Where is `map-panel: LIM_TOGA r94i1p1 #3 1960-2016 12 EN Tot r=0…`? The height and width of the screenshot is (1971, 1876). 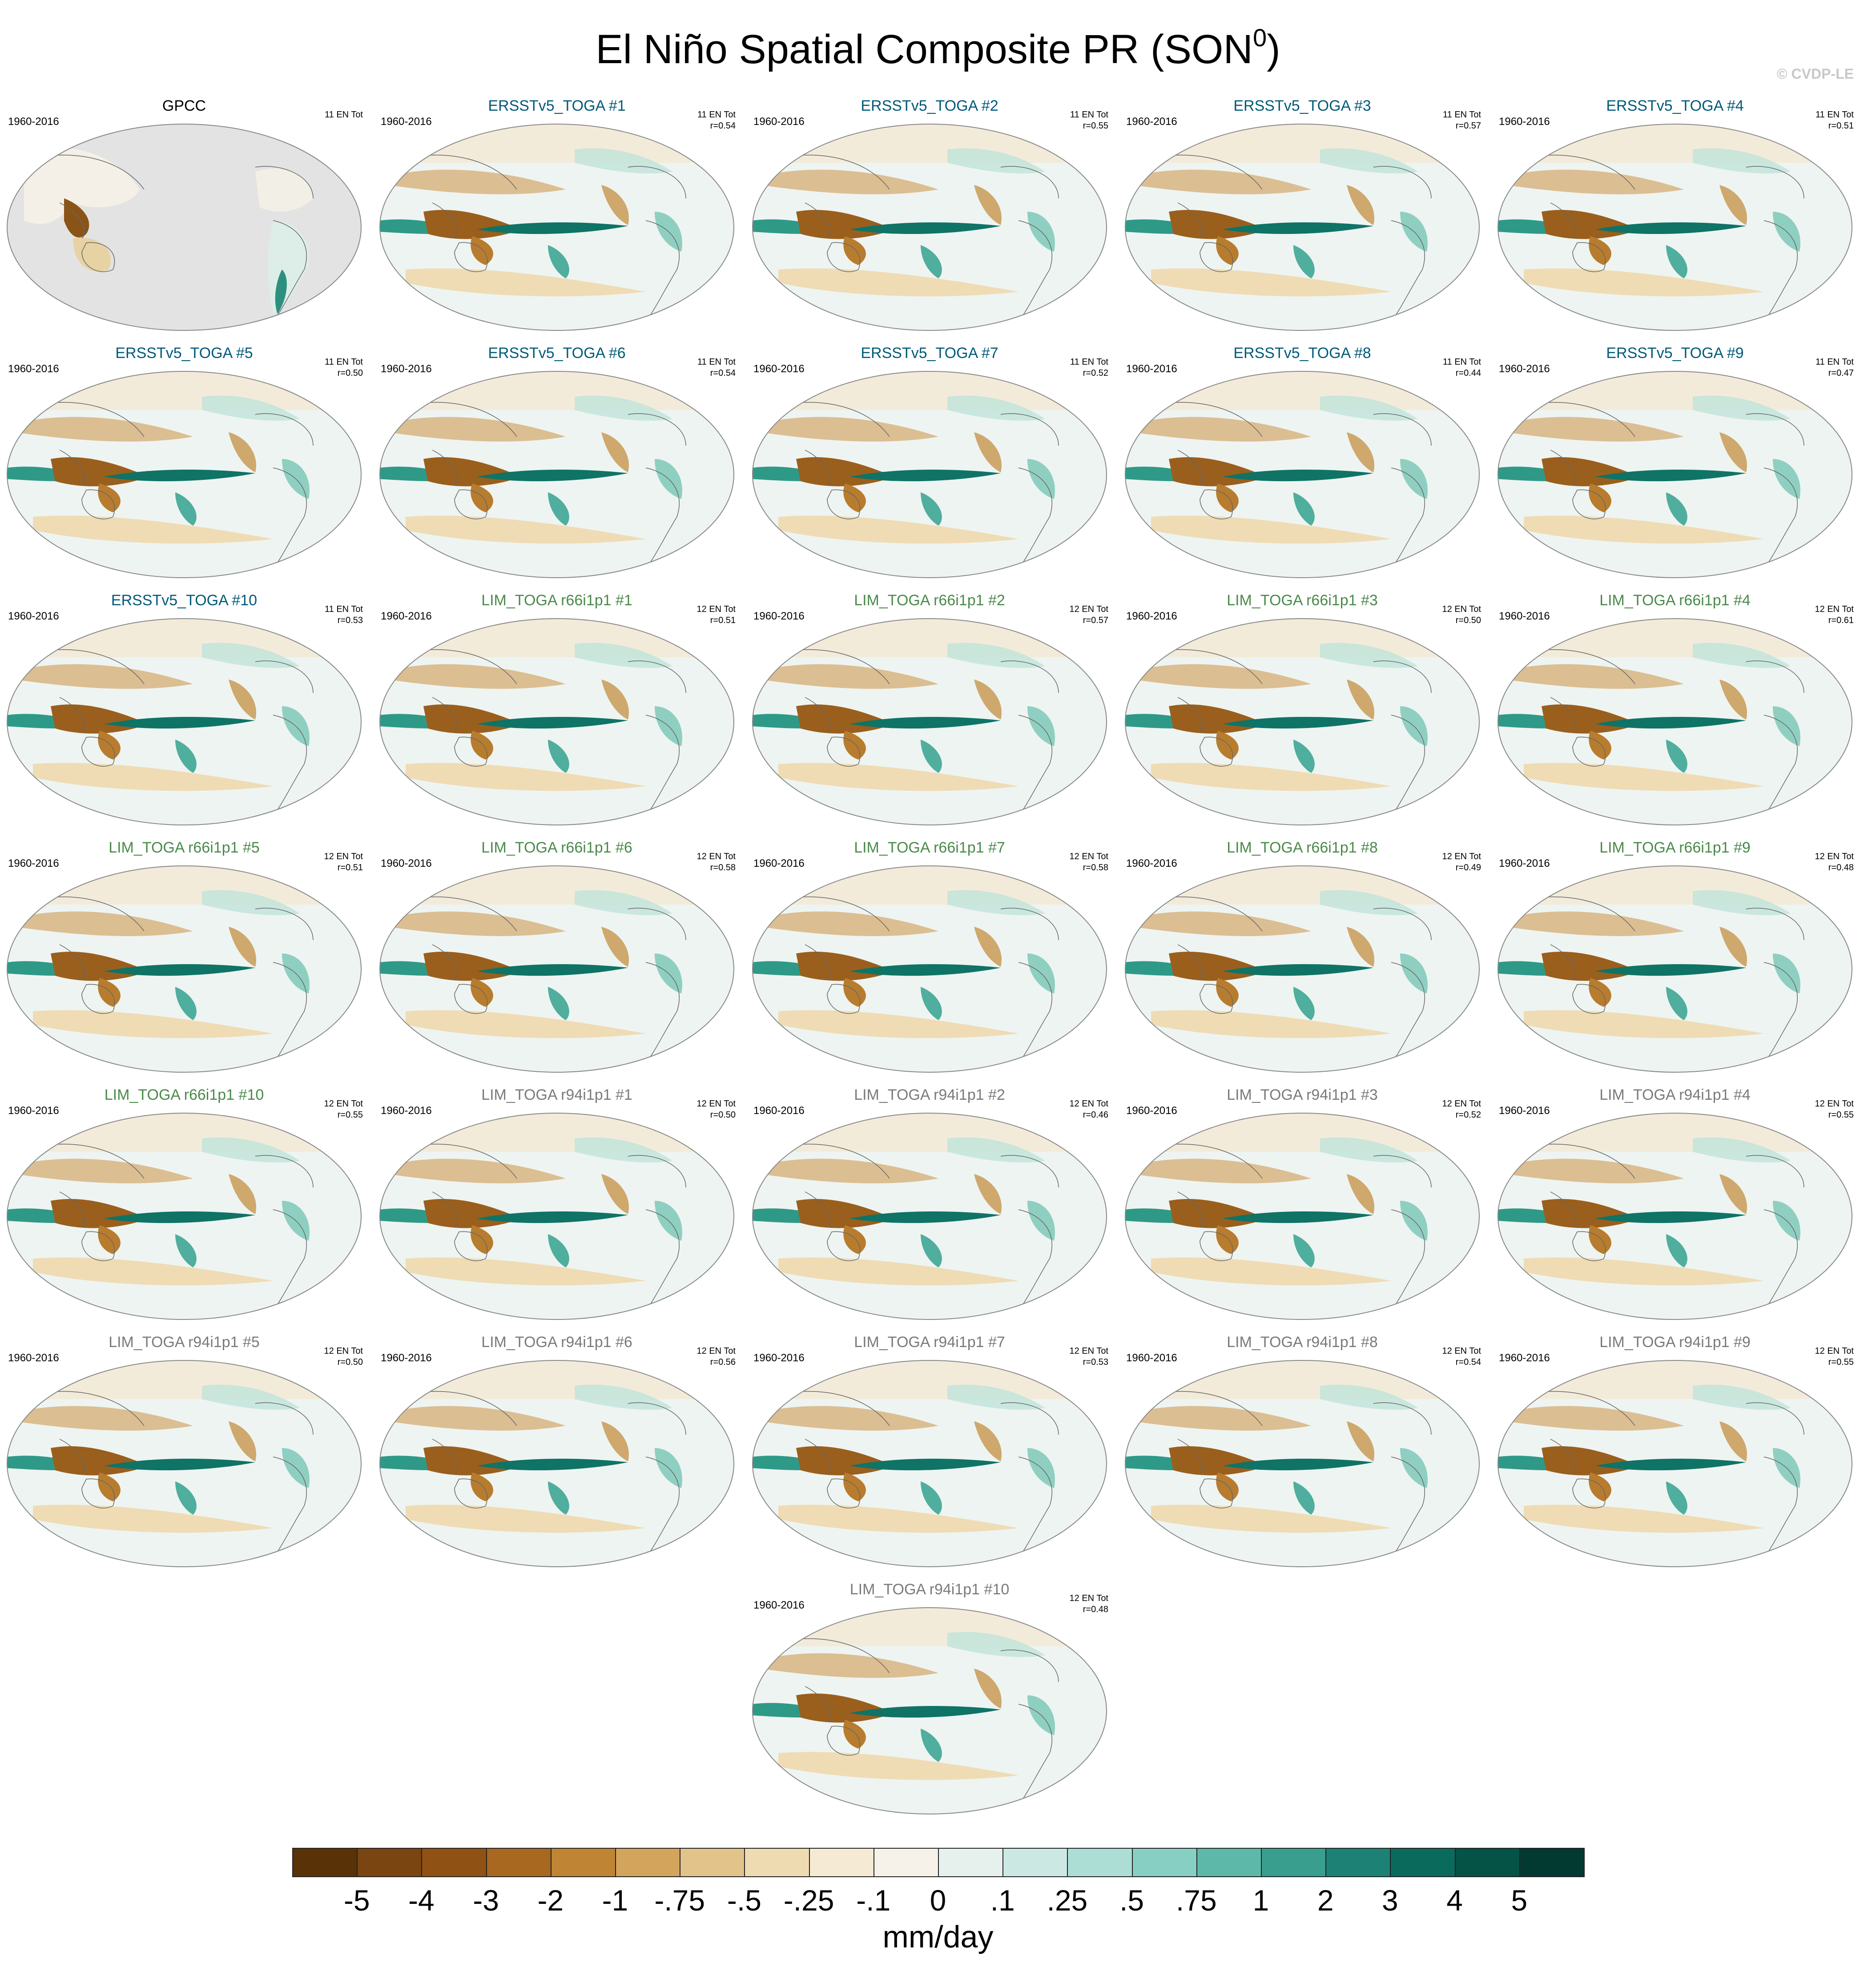 map-panel: LIM_TOGA r94i1p1 #3 1960-2016 12 EN Tot r=0… is located at coordinates (1302, 1206).